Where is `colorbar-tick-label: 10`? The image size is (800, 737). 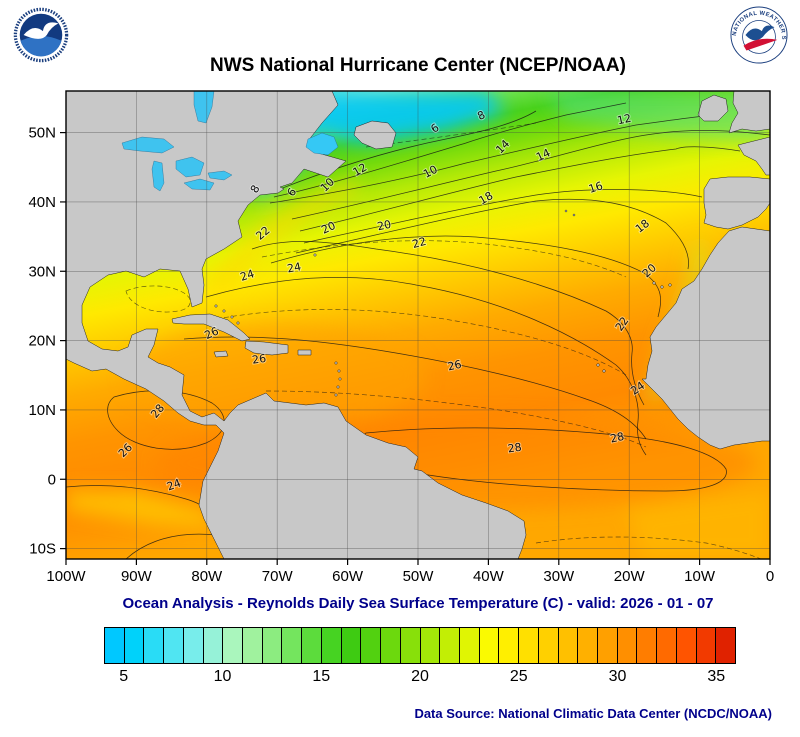 colorbar-tick-label: 10 is located at coordinates (222, 676).